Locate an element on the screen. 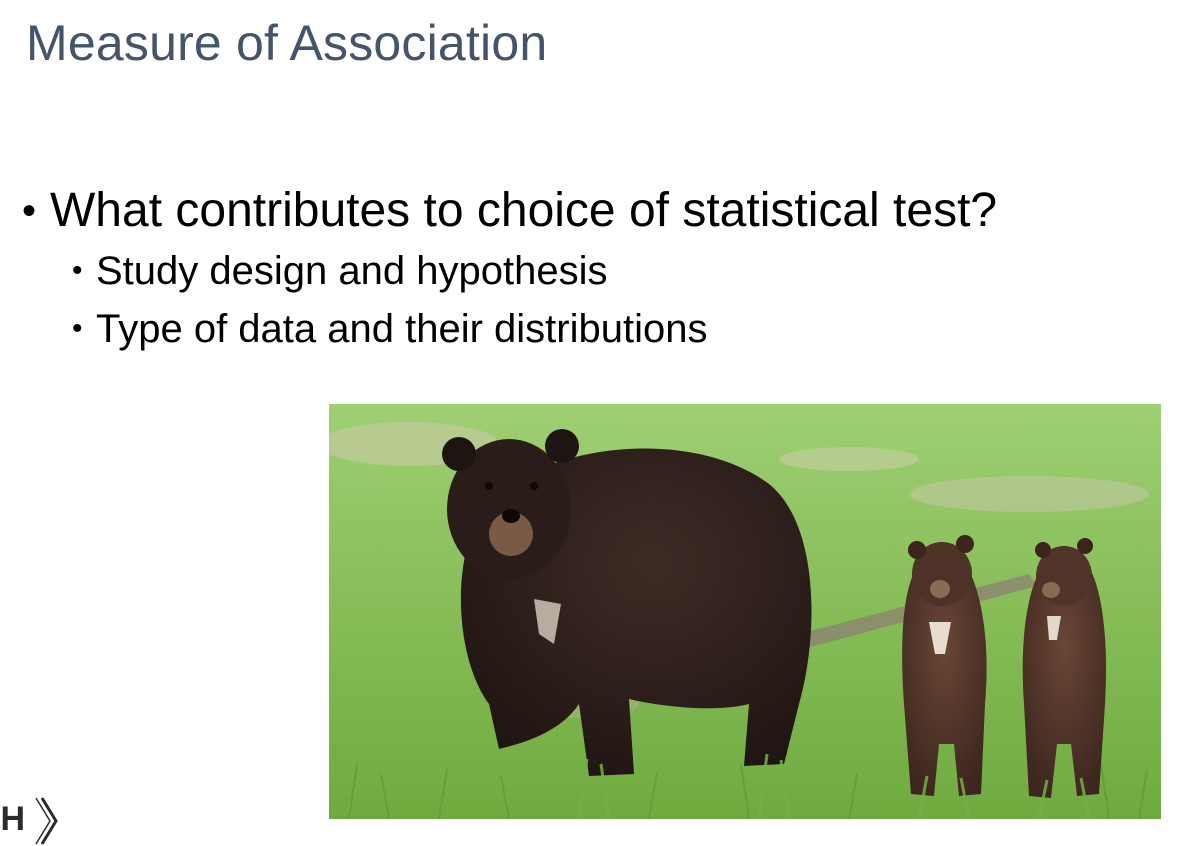 The width and height of the screenshot is (1194, 846). sub-bullet-1: • Study design and hypothesis is located at coordinates (534, 271).